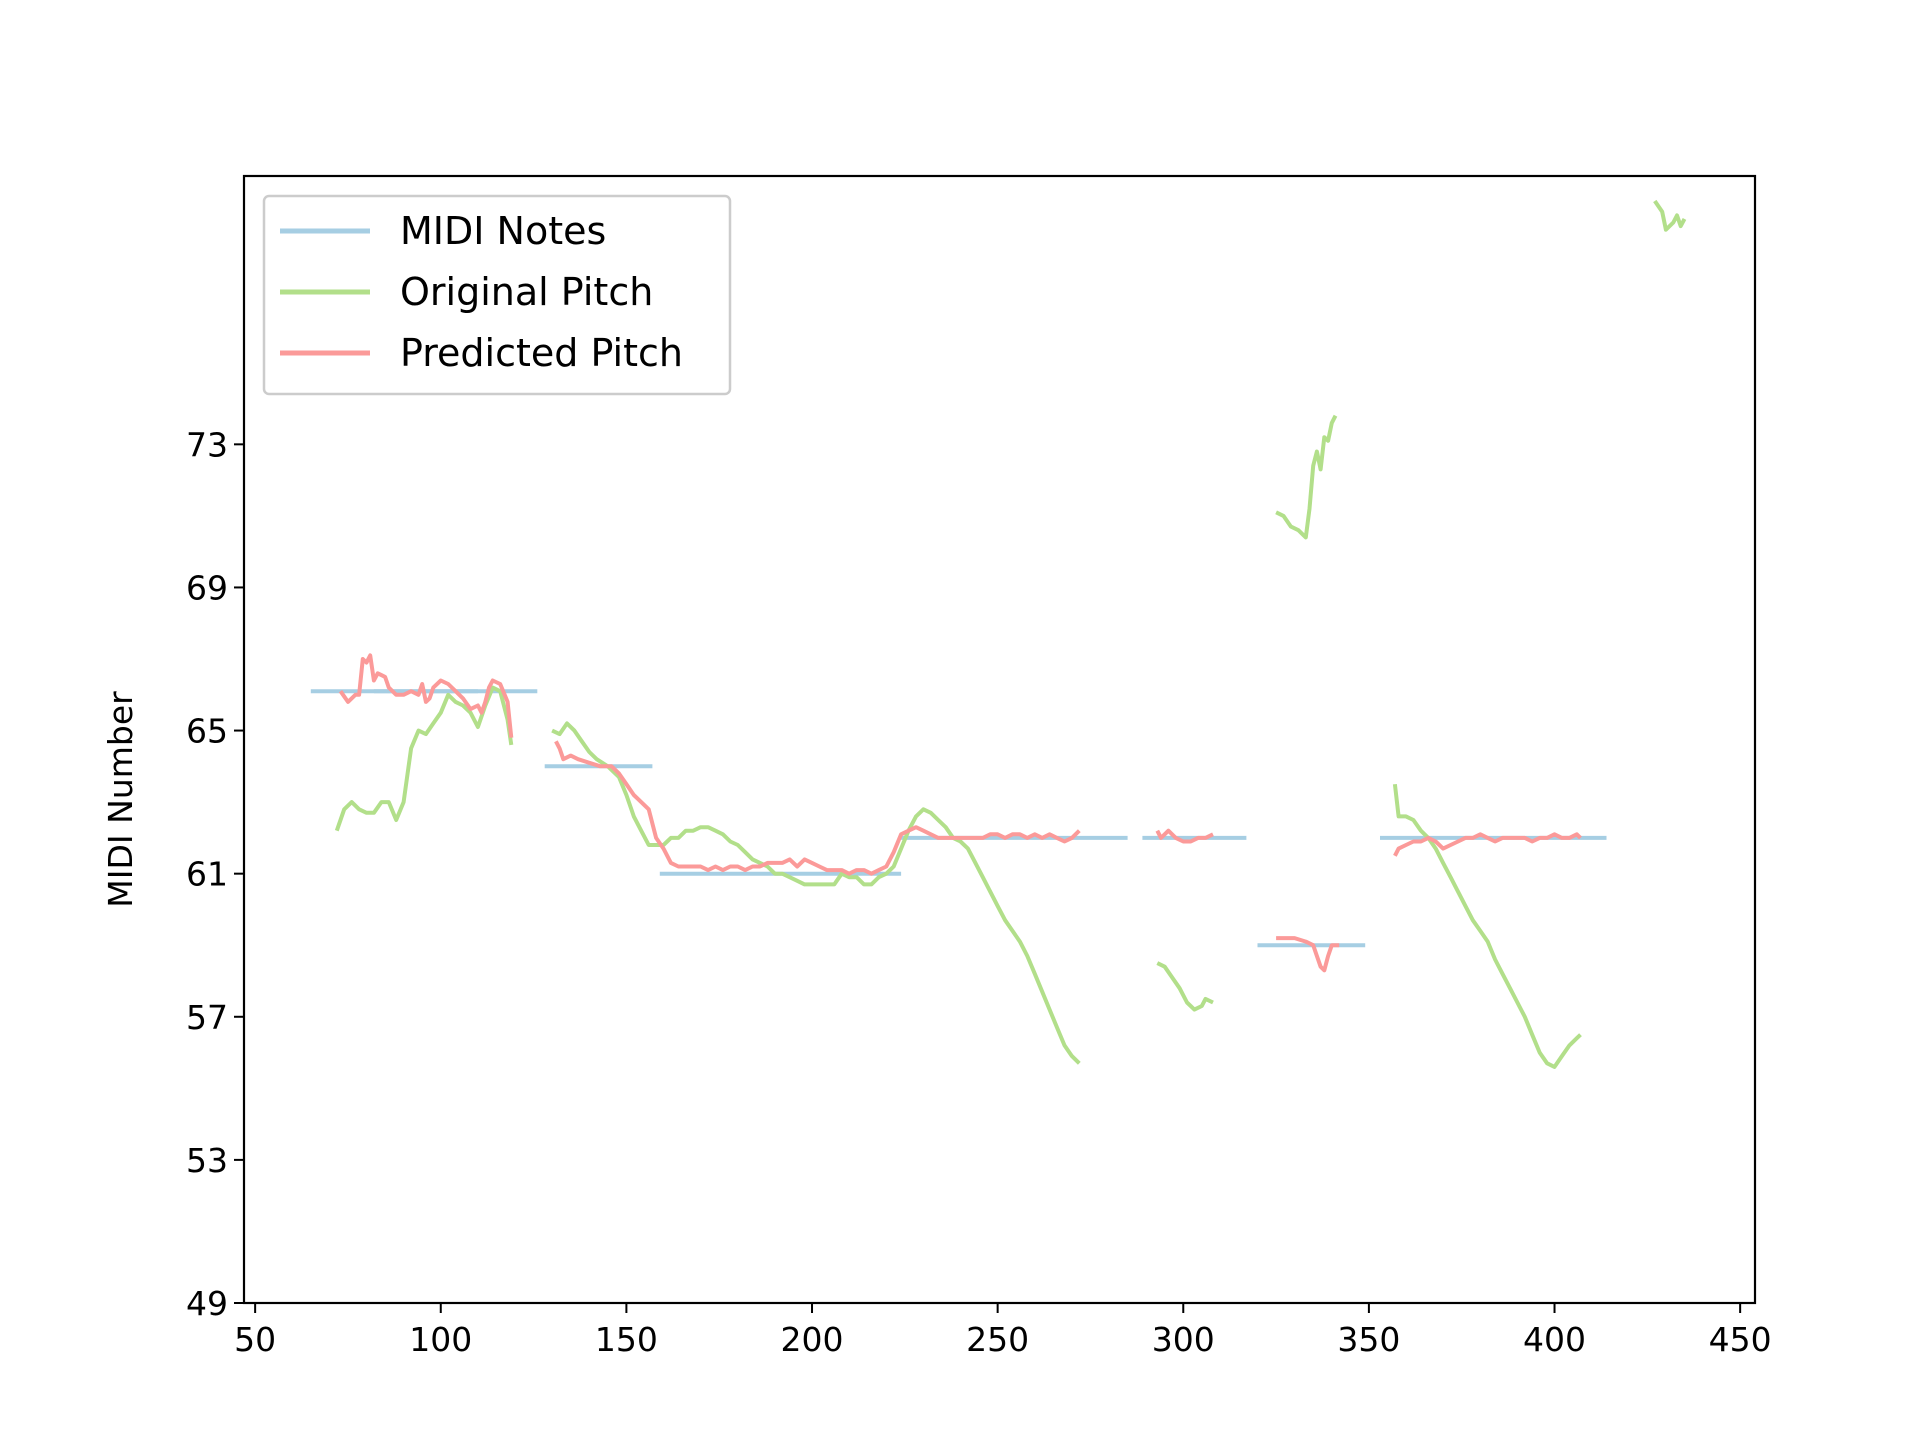 The width and height of the screenshot is (1920, 1440). What do you see at coordinates (1368, 1339) in the screenshot?
I see `x-tick-label-350: 350` at bounding box center [1368, 1339].